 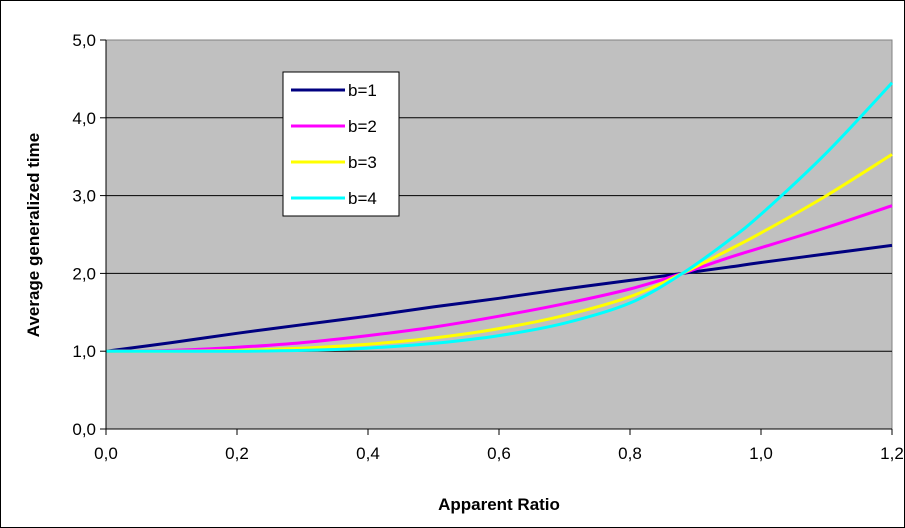 What do you see at coordinates (33, 235) in the screenshot?
I see `y-axis-title: Average generalized time` at bounding box center [33, 235].